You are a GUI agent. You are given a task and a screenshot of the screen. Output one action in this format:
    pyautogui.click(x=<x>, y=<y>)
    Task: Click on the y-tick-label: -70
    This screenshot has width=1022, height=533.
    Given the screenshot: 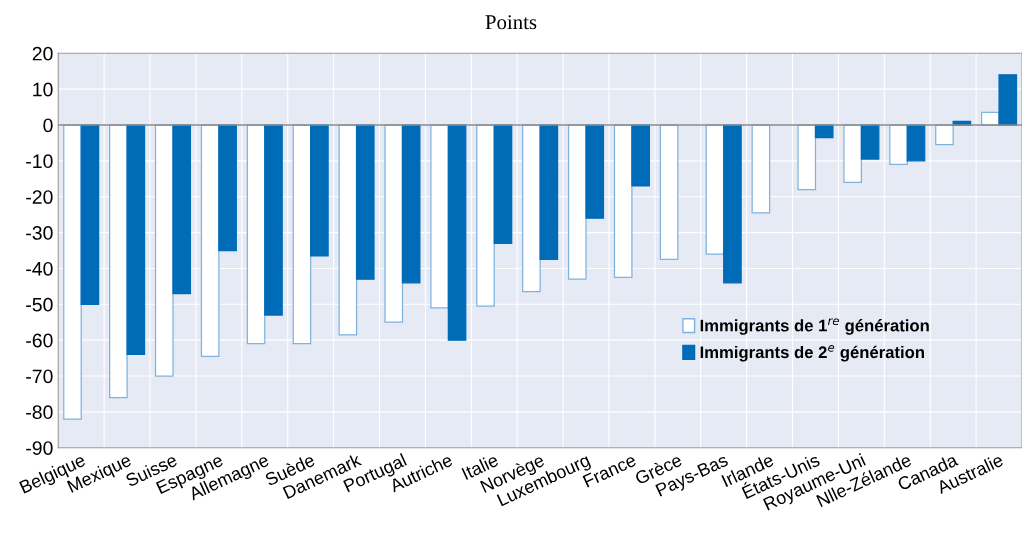 What is the action you would take?
    pyautogui.click(x=39, y=376)
    